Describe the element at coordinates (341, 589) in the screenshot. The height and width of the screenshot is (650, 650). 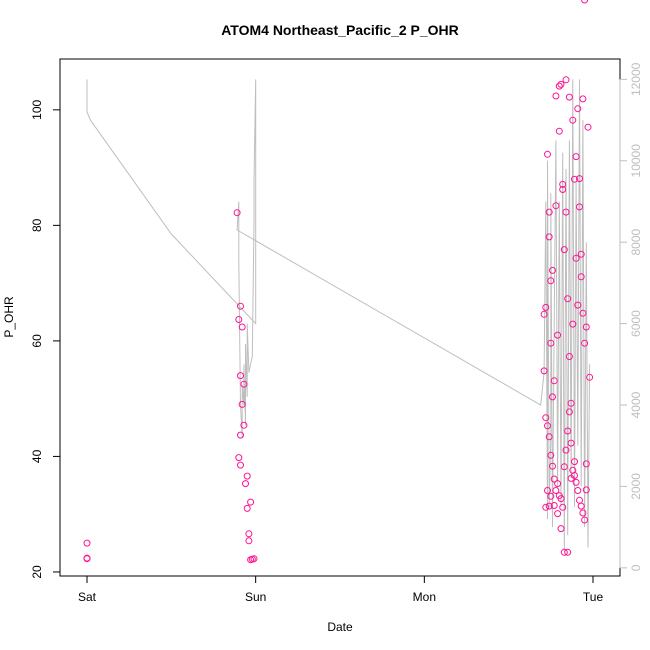
I see `x-axis: Sat Sun Mon Tue` at that location.